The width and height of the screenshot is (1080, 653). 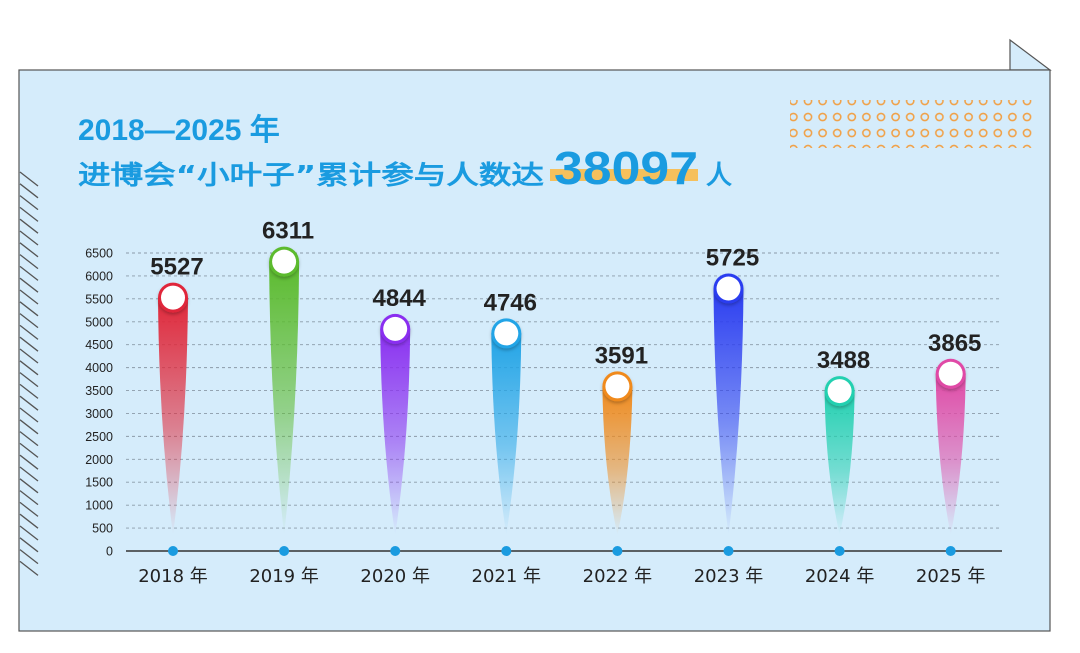 What do you see at coordinates (99, 299) in the screenshot?
I see `y-tick-label: 5500` at bounding box center [99, 299].